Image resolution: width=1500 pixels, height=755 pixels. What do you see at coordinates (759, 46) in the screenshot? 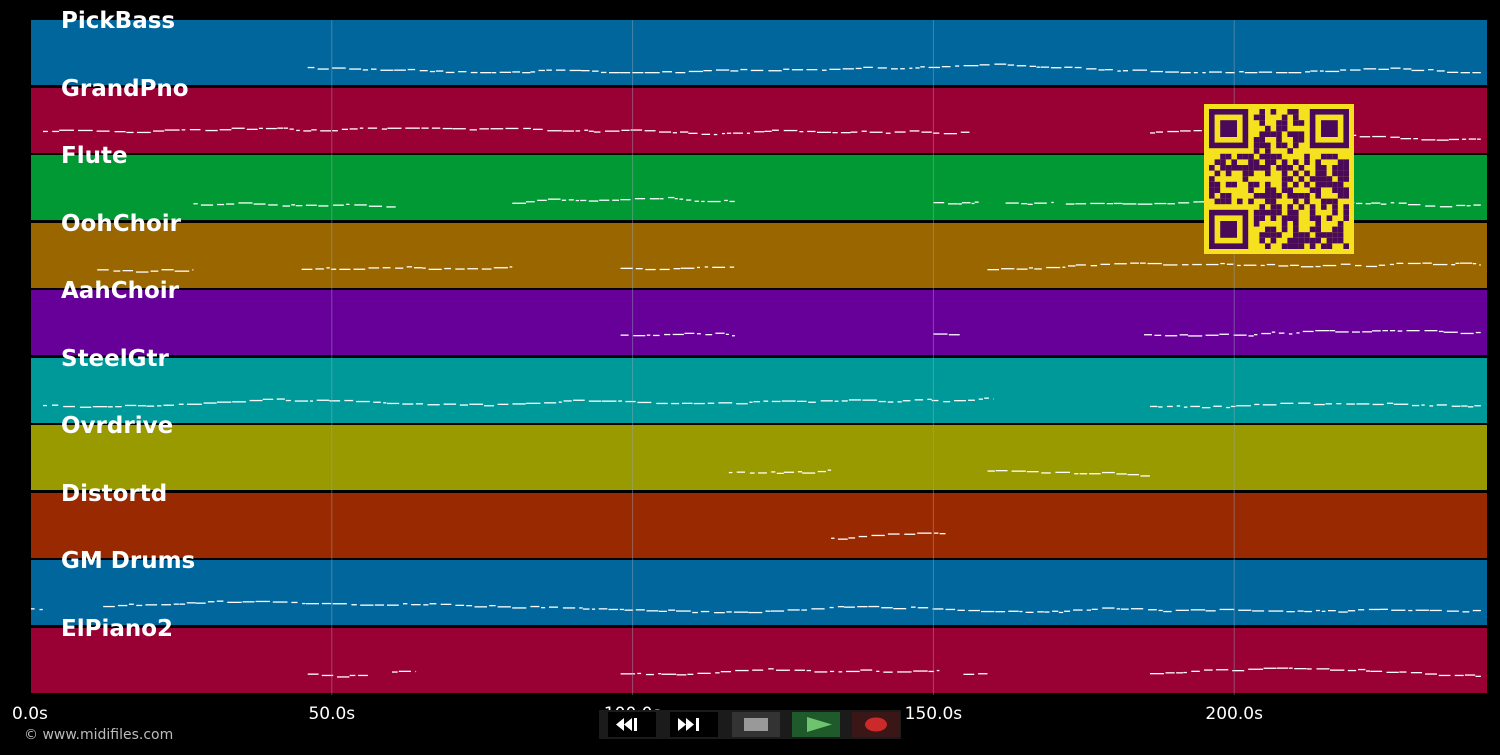
I see `track-lane: PickBass` at bounding box center [759, 46].